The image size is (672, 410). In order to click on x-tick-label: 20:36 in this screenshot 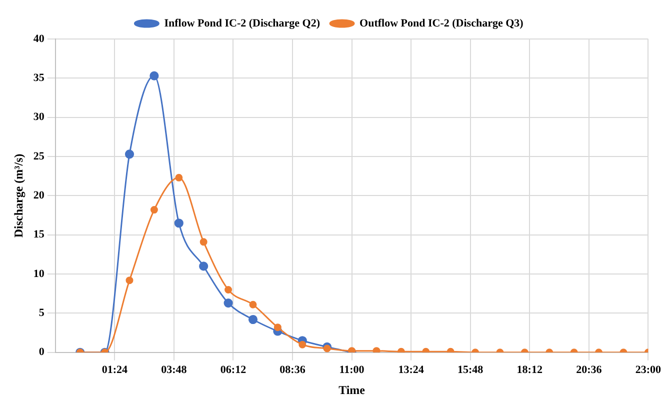, I will do `click(589, 370)`.